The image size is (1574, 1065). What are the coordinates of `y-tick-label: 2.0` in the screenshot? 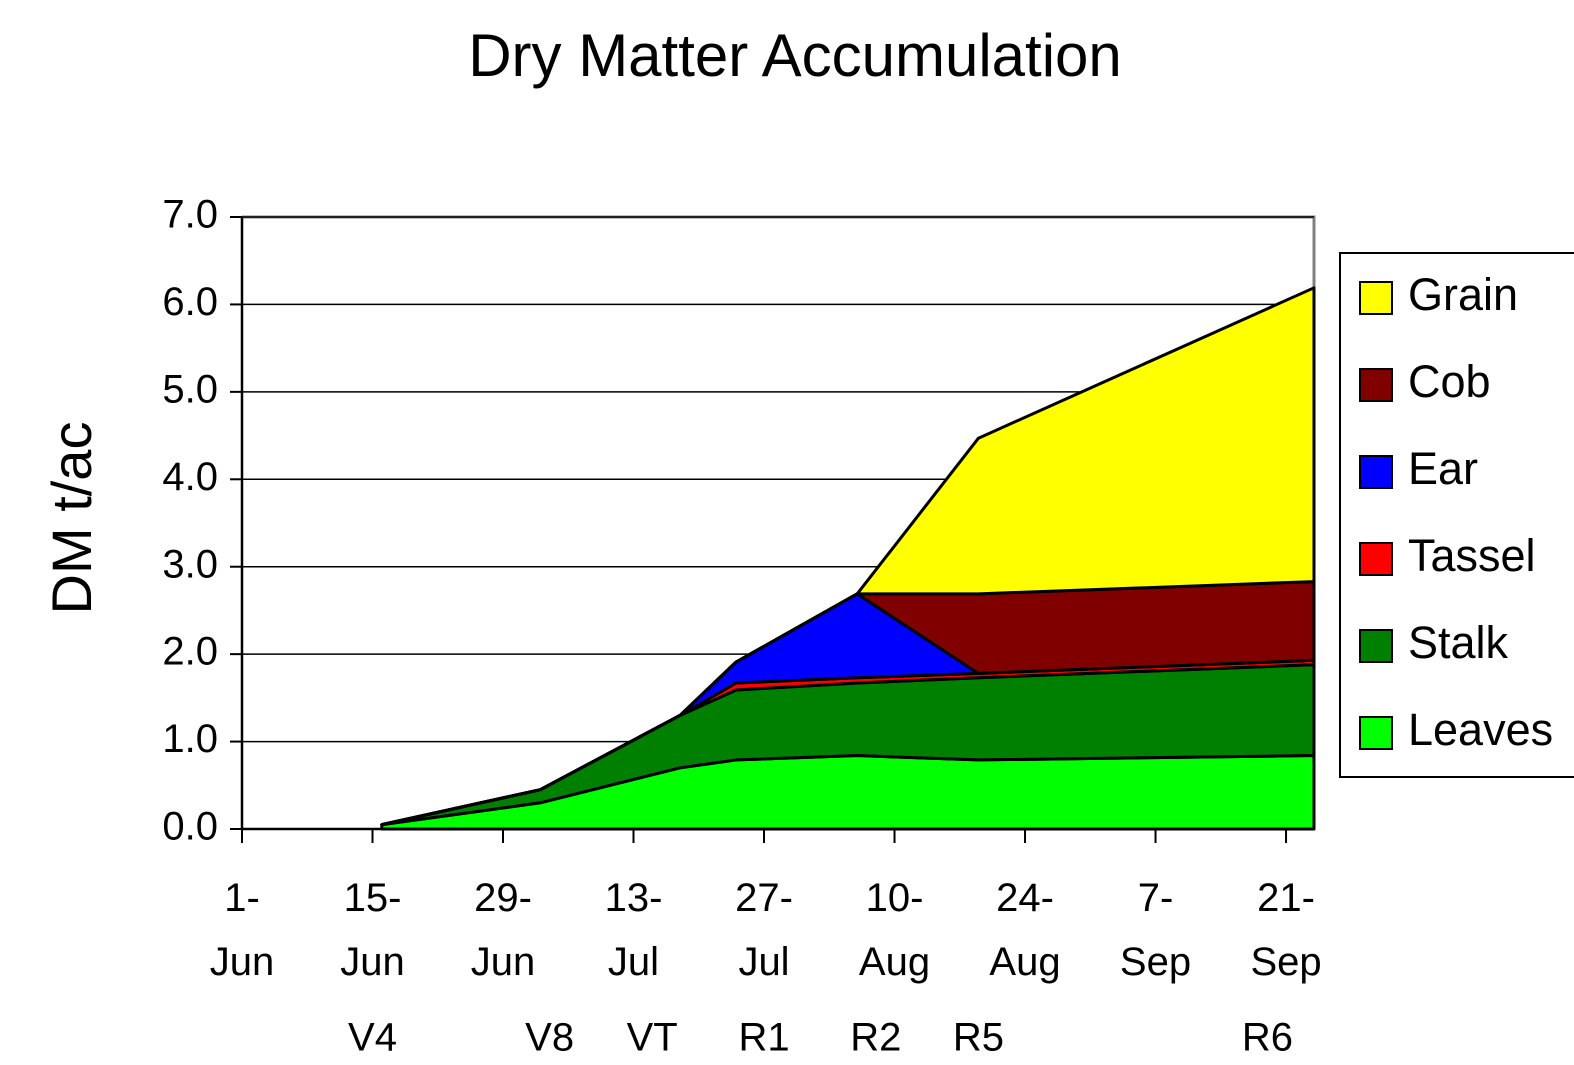 It's located at (190, 652).